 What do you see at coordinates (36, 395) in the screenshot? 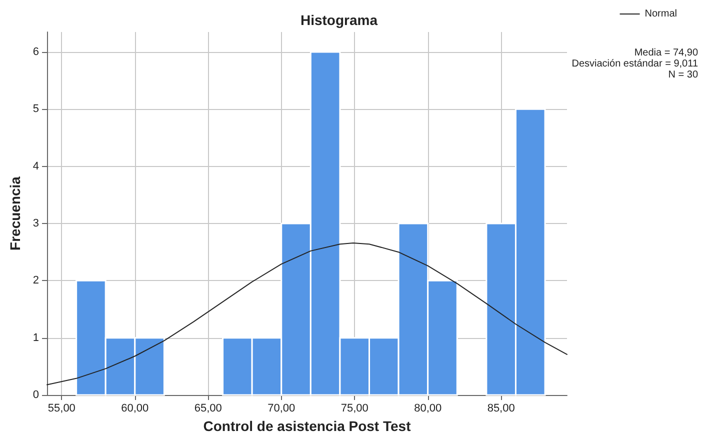
I see `y-tick-label: 0` at bounding box center [36, 395].